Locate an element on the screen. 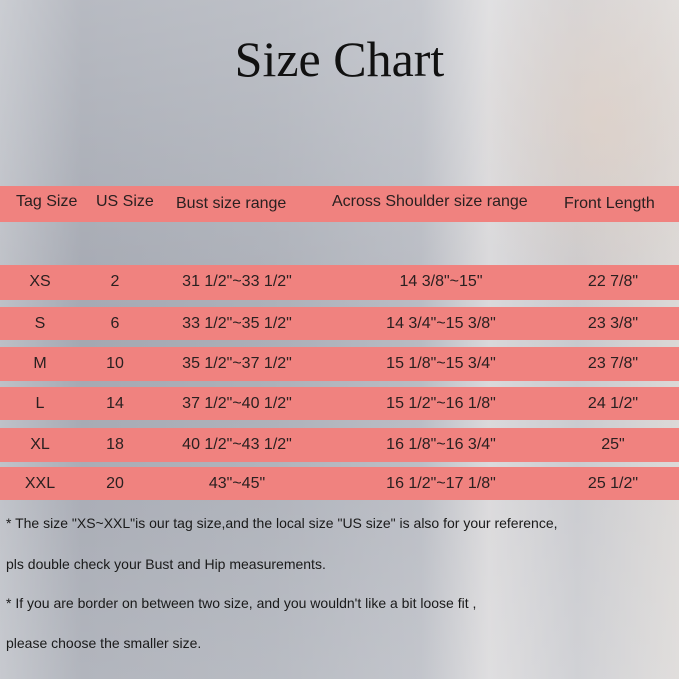 This screenshot has width=679, height=679. cell-tag-size: L is located at coordinates (40, 403).